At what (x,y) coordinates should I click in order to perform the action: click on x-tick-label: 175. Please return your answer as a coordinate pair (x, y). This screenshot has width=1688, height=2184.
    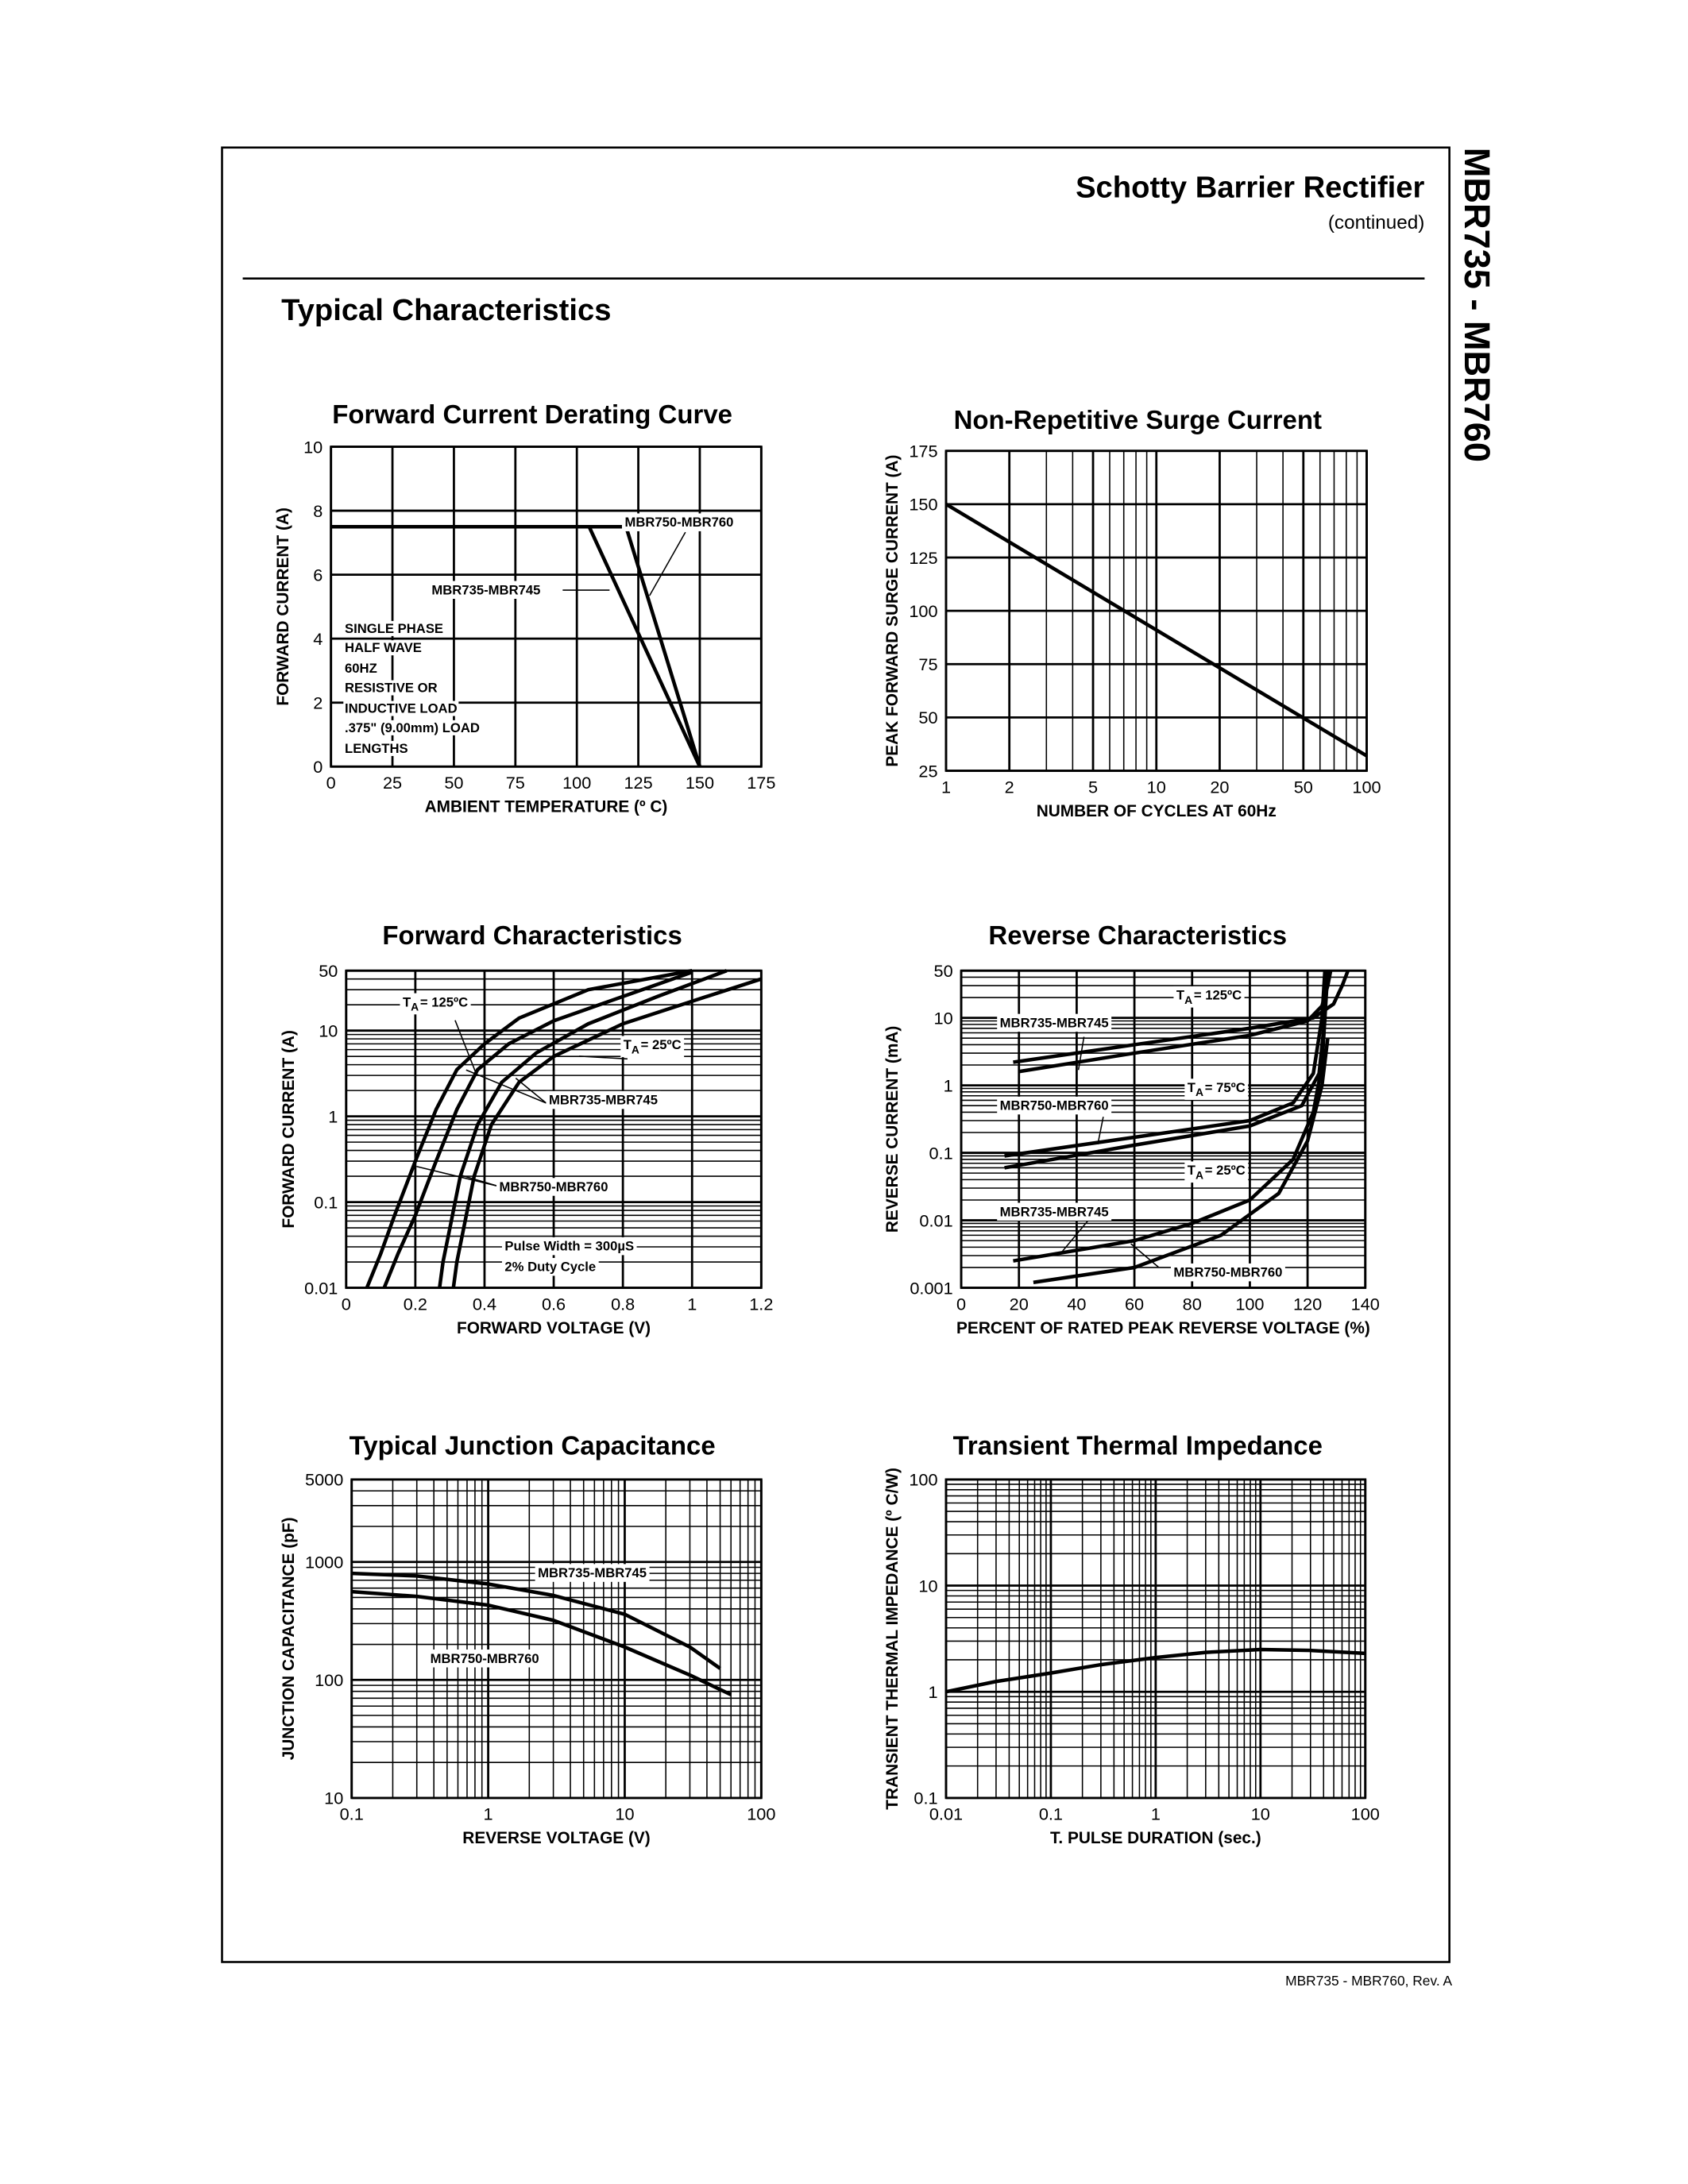
    Looking at the image, I should click on (761, 783).